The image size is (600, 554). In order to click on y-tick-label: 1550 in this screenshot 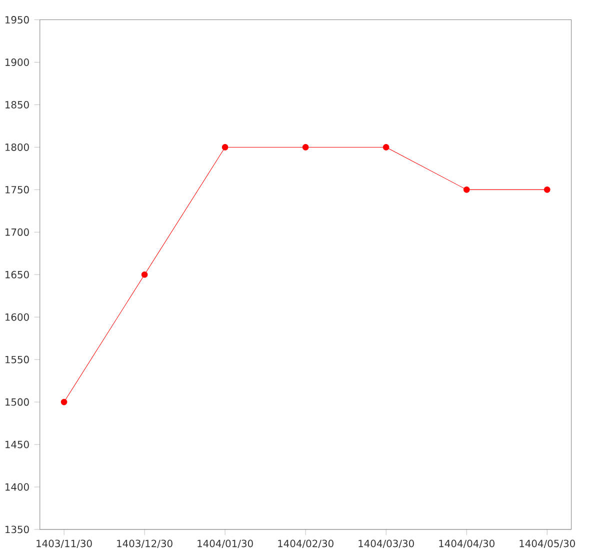, I will do `click(17, 360)`.